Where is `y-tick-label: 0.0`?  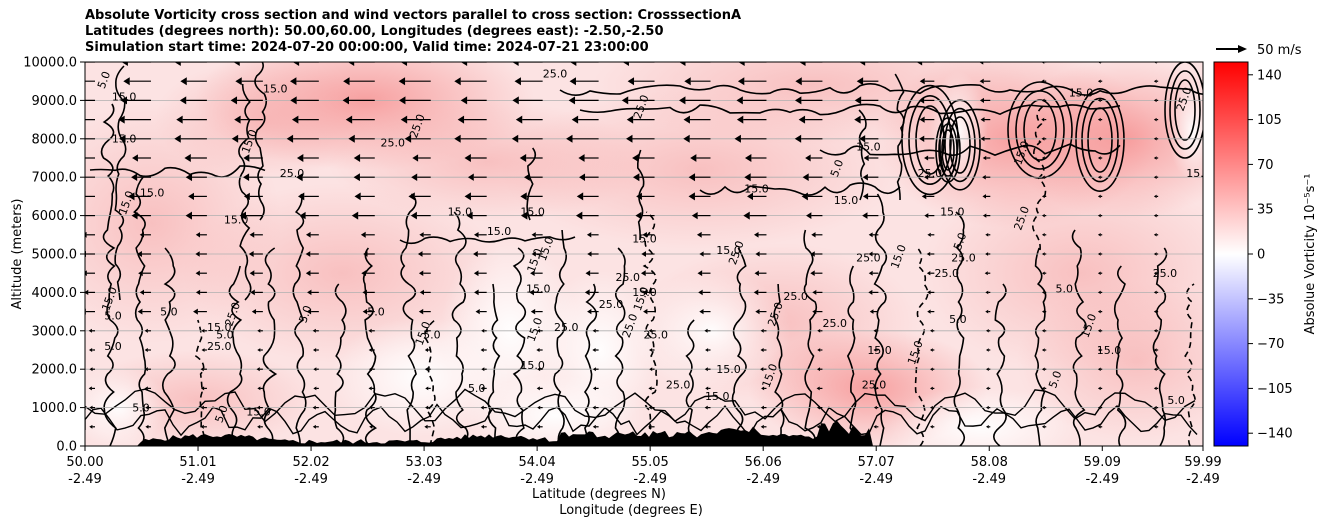 y-tick-label: 0.0 is located at coordinates (66, 447).